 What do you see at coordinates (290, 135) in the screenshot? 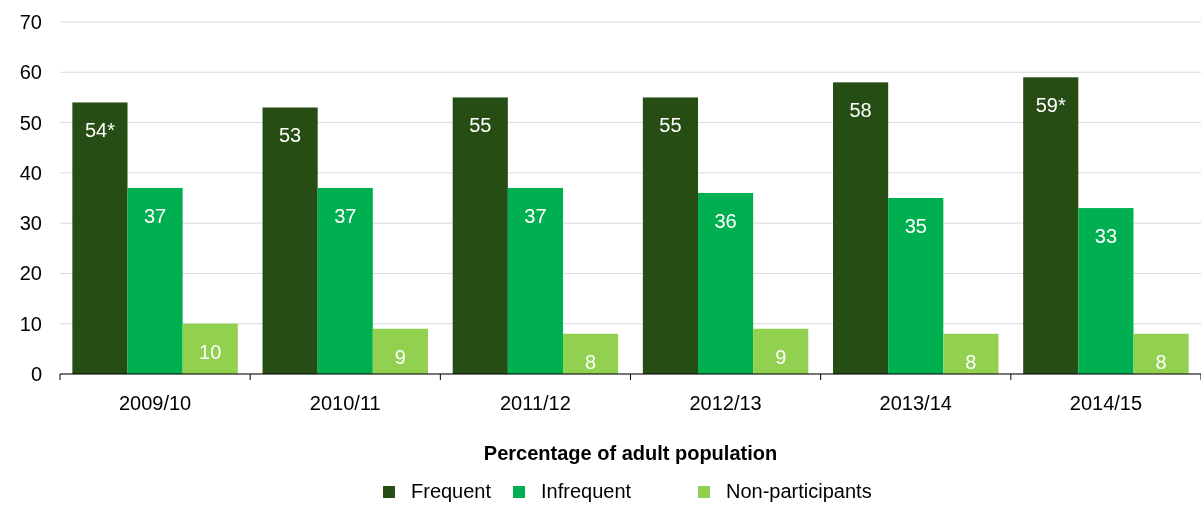
I see `data-label: 53` at bounding box center [290, 135].